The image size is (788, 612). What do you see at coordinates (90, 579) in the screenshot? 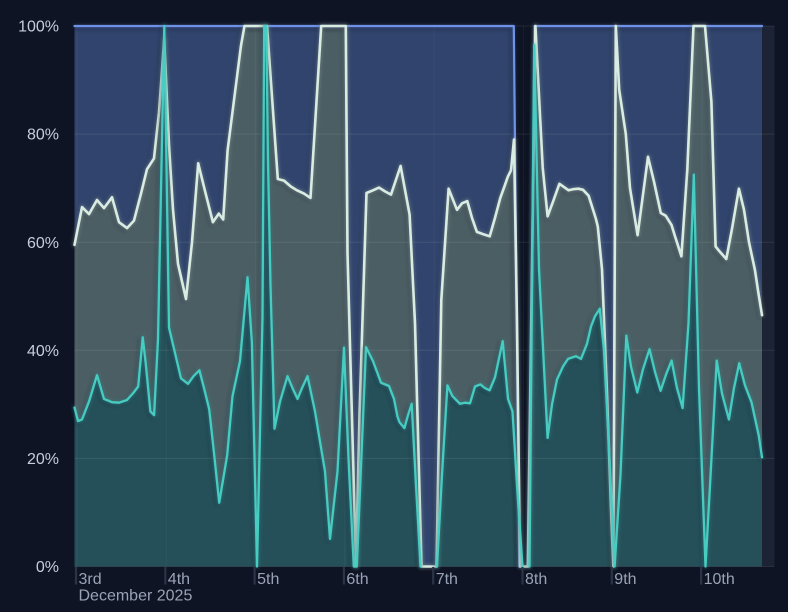
I see `svg-text: 3rd` at bounding box center [90, 579].